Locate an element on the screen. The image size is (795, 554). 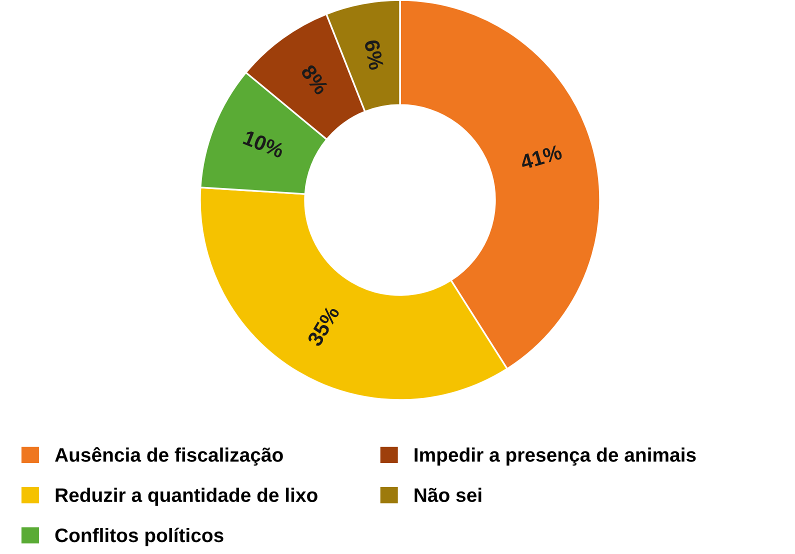
data-label: 8% is located at coordinates (315, 80).